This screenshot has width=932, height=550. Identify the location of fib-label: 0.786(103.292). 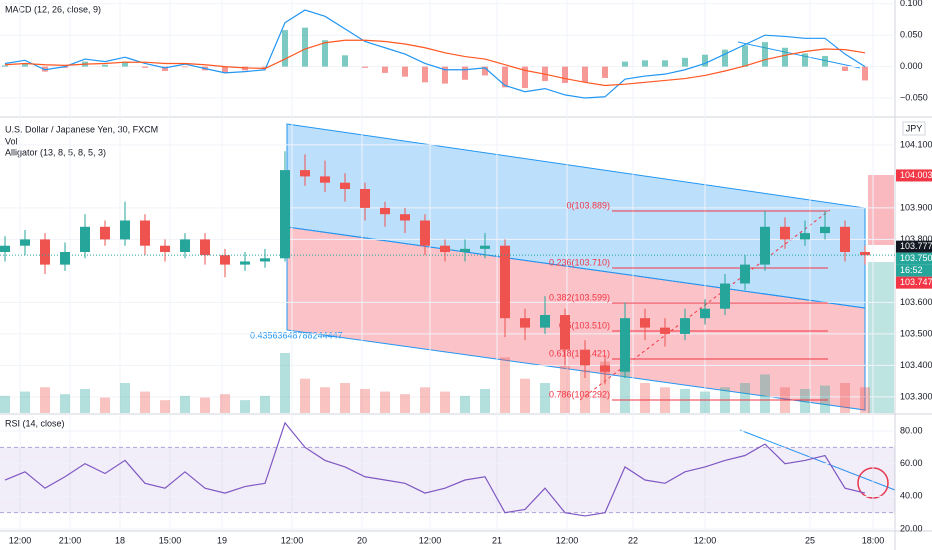
(579, 394).